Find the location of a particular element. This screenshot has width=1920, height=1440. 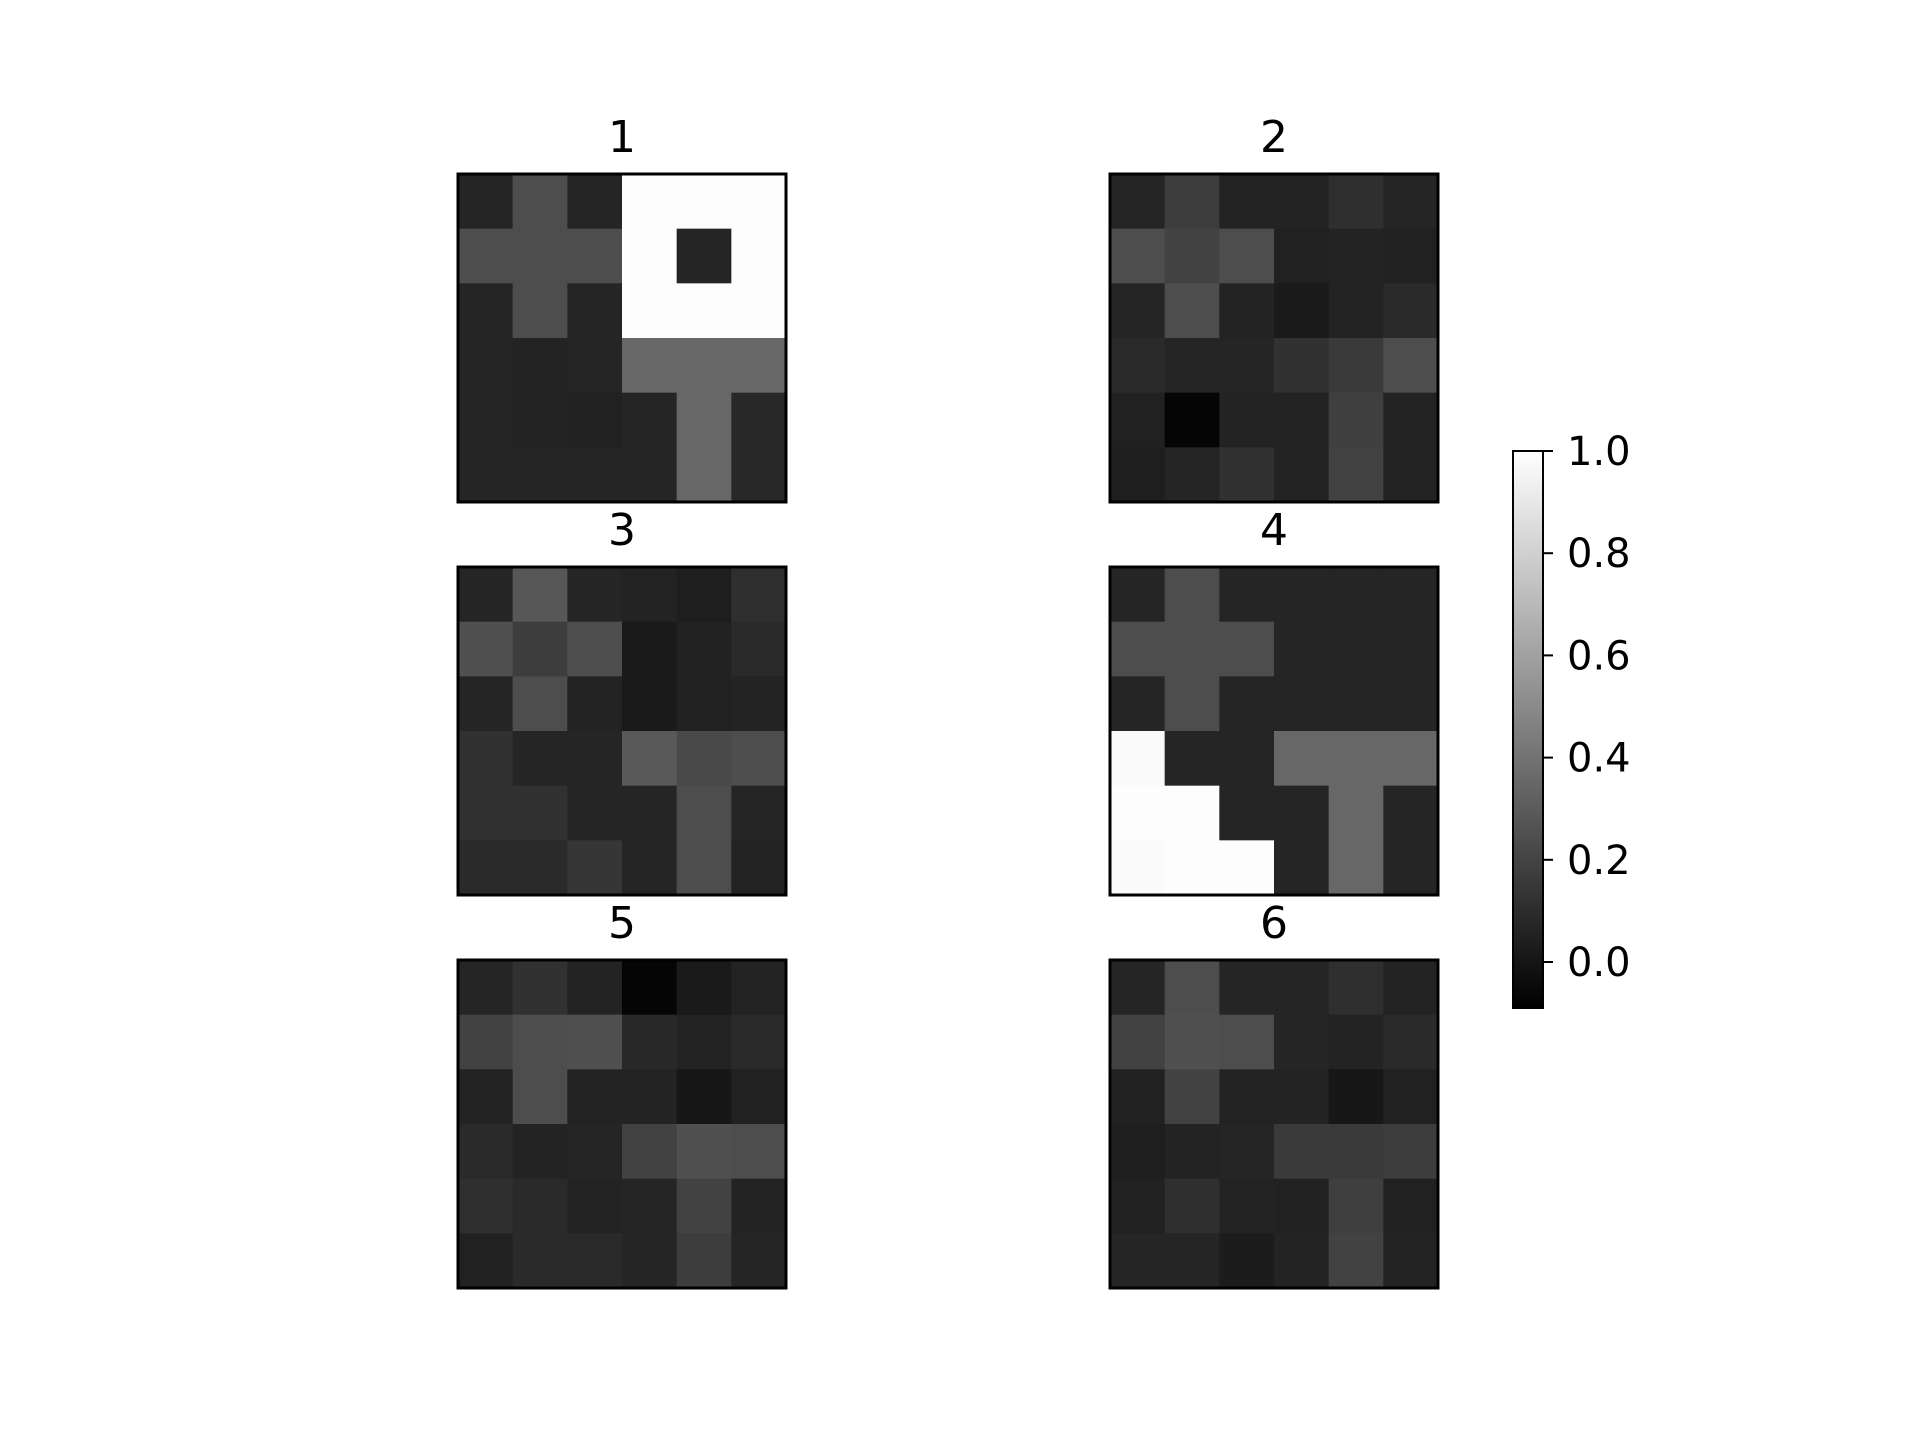

colorbar-gradient is located at coordinates (1528, 729).